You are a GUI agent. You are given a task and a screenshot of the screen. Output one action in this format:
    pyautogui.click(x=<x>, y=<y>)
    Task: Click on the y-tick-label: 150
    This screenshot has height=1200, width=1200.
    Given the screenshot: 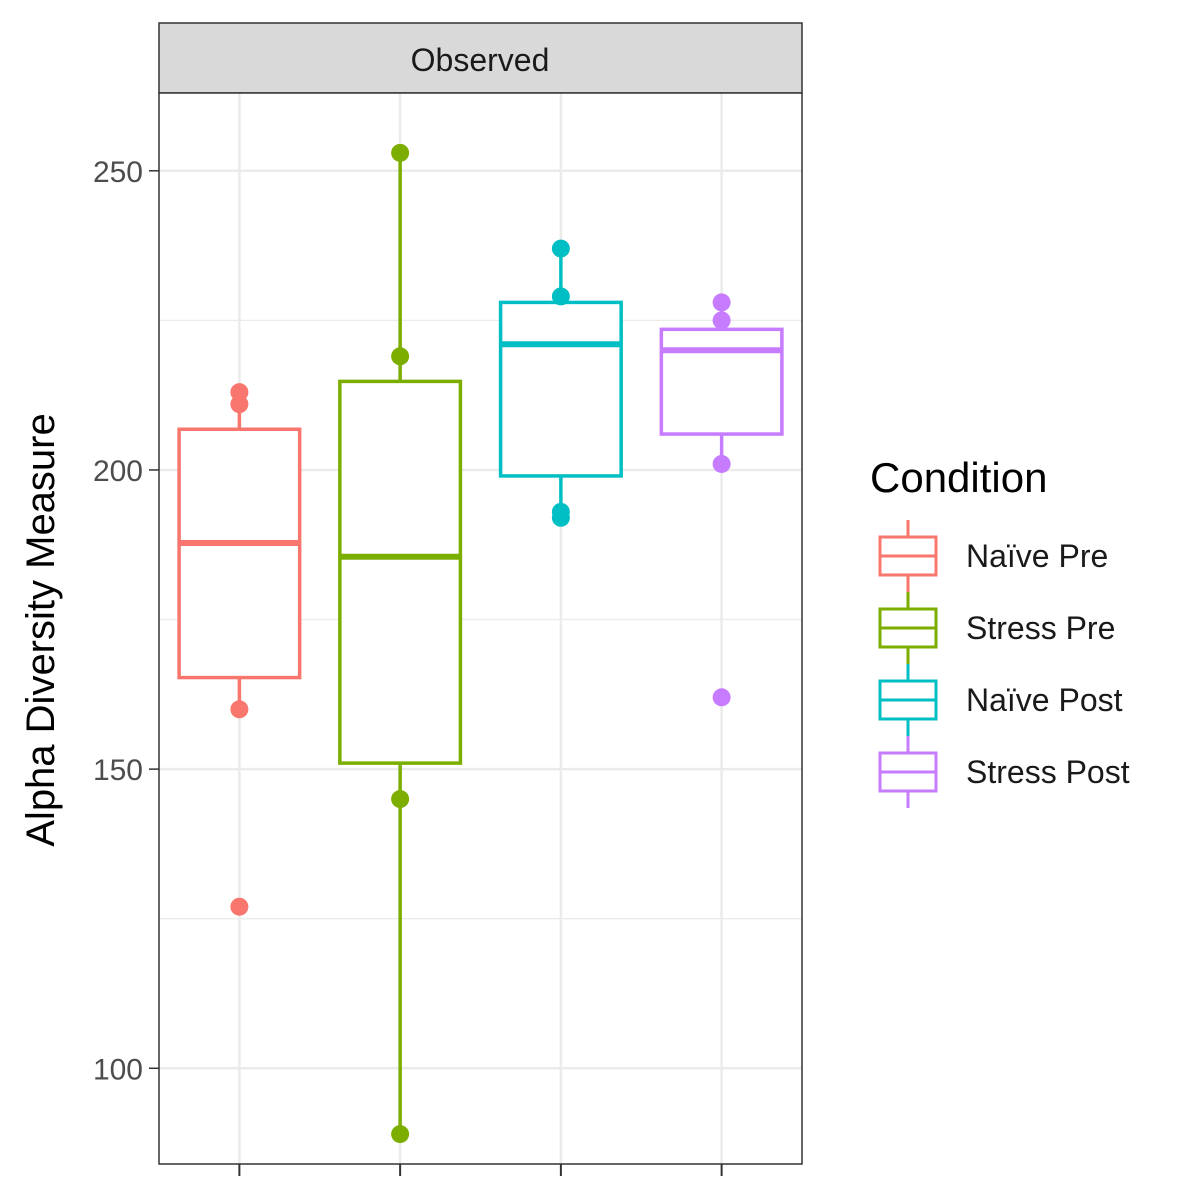 What is the action you would take?
    pyautogui.click(x=118, y=770)
    